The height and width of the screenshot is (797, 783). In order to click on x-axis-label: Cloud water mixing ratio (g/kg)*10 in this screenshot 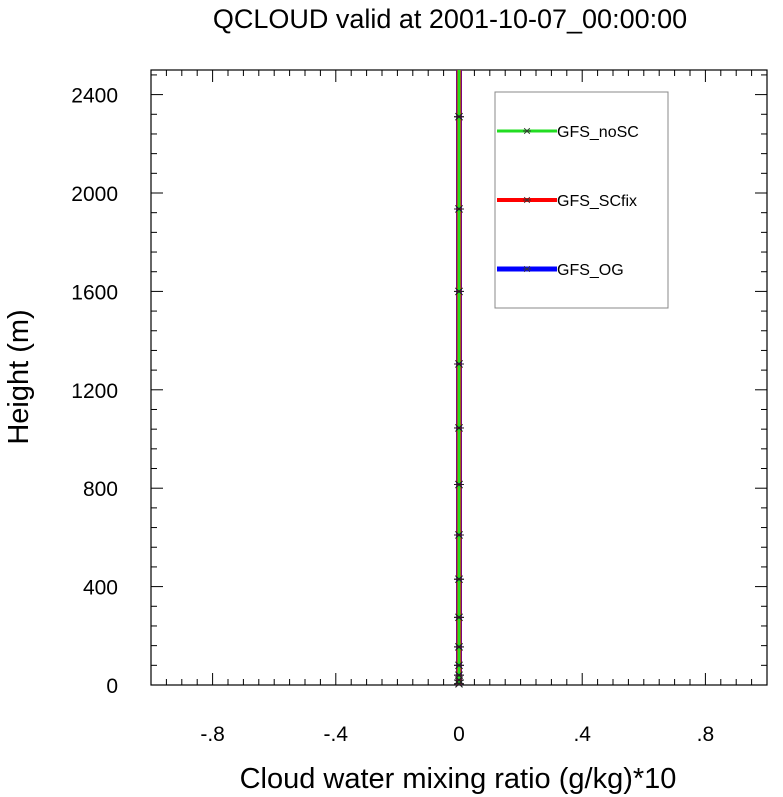, I will do `click(458, 779)`.